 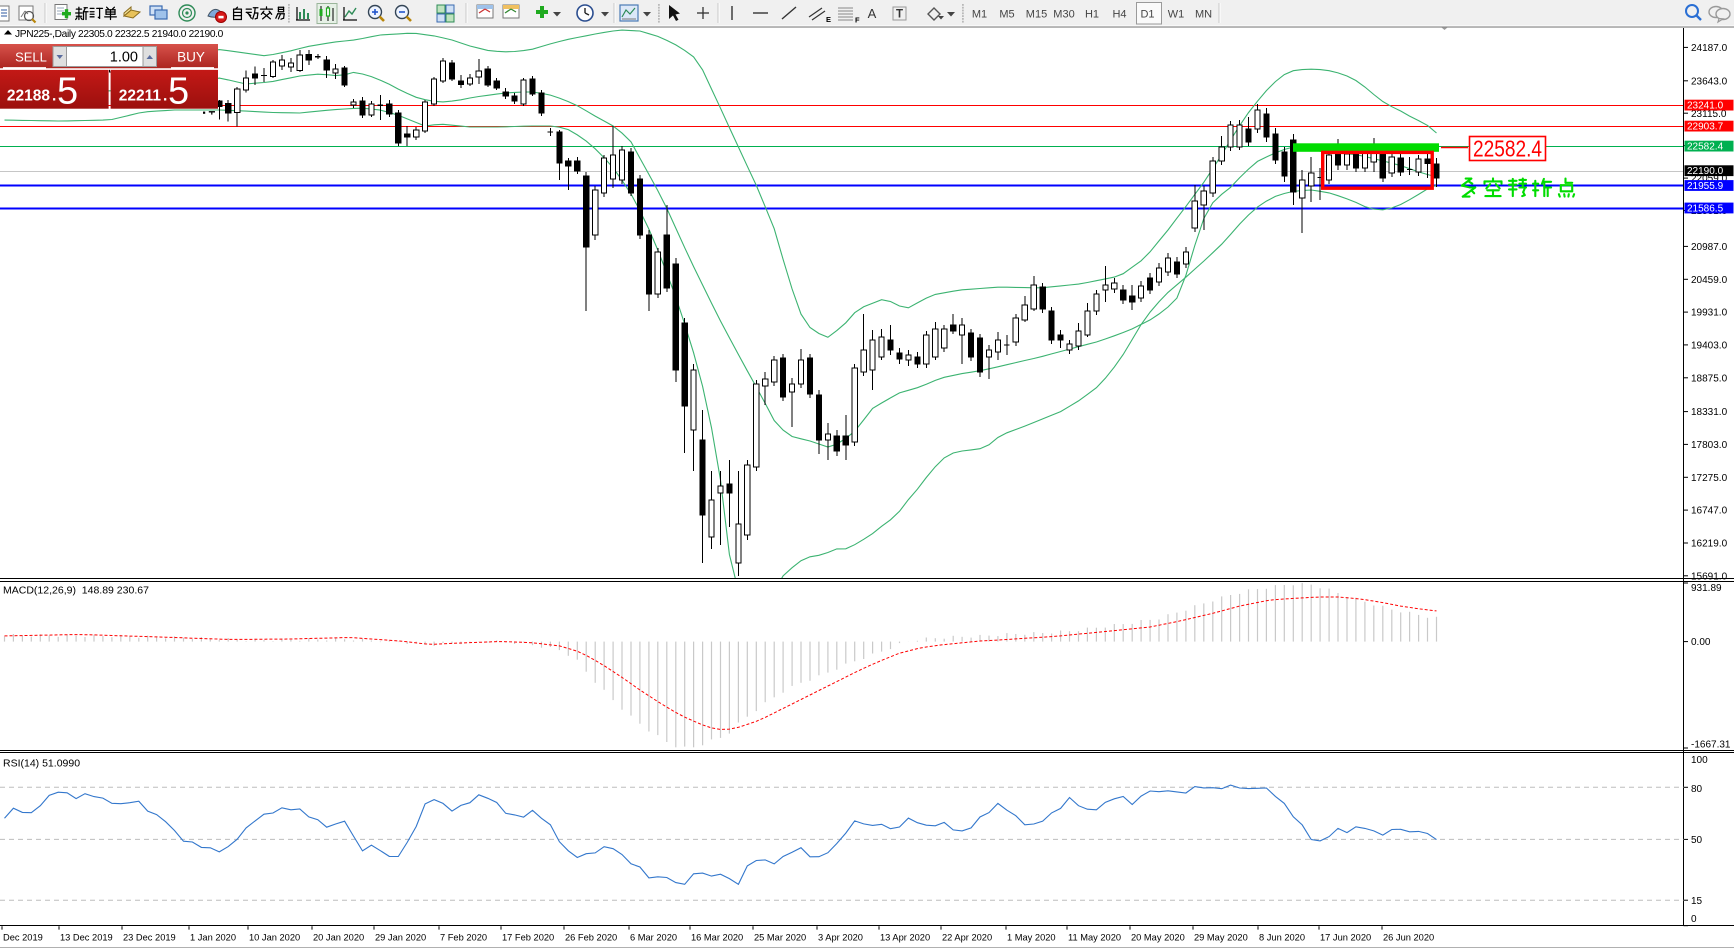 I want to click on svg-text: 15691.0, so click(x=1709, y=576).